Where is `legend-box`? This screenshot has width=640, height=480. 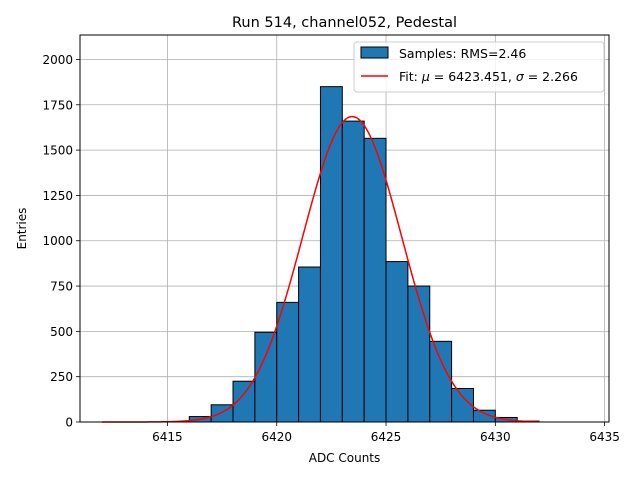
legend-box is located at coordinates (479, 67).